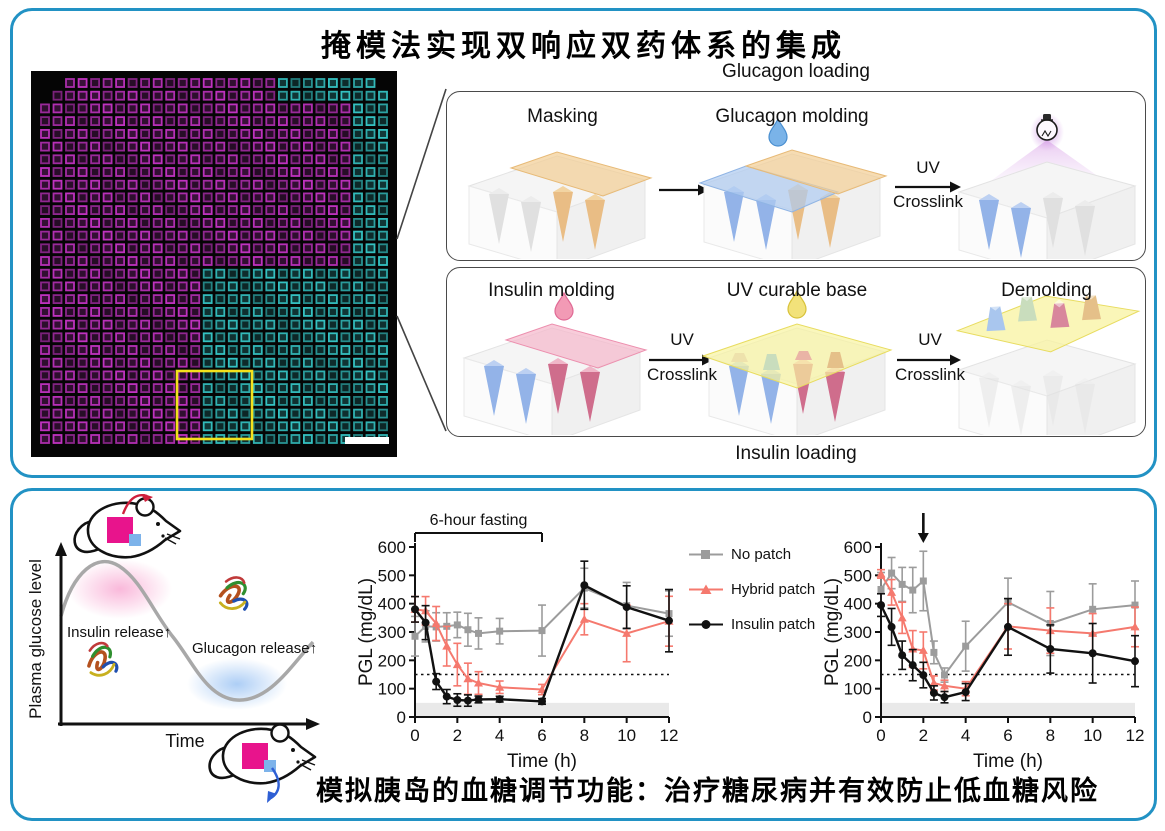  I want to click on scale-bar, so click(367, 440).